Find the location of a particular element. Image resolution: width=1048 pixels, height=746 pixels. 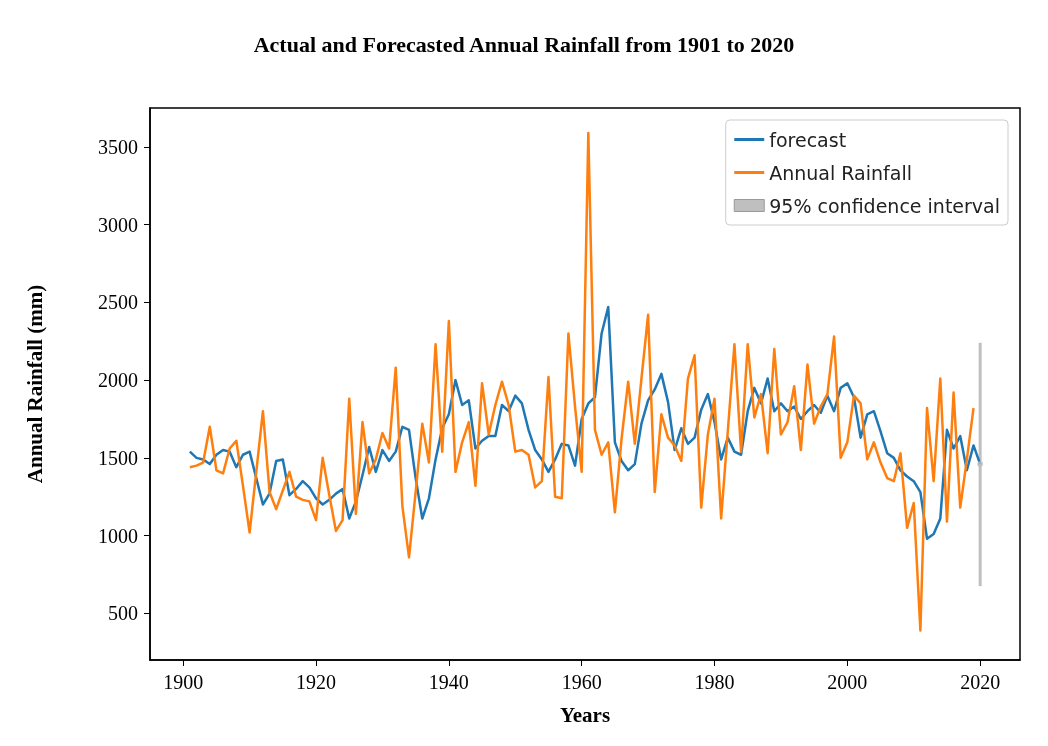

x-tick-label: 1960 is located at coordinates (581, 682).